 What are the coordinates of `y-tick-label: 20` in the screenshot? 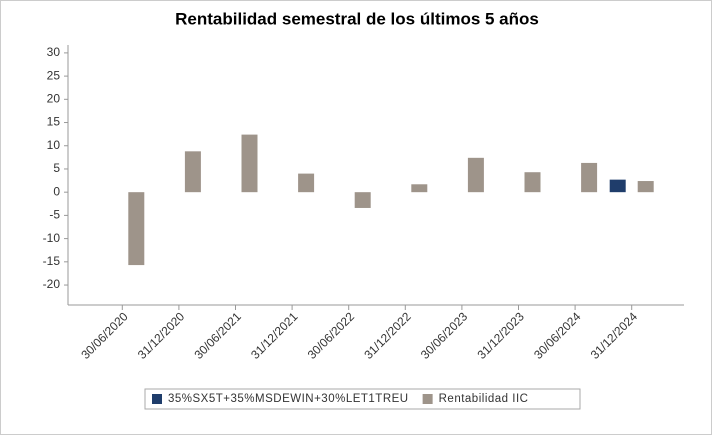 It's located at (54, 98).